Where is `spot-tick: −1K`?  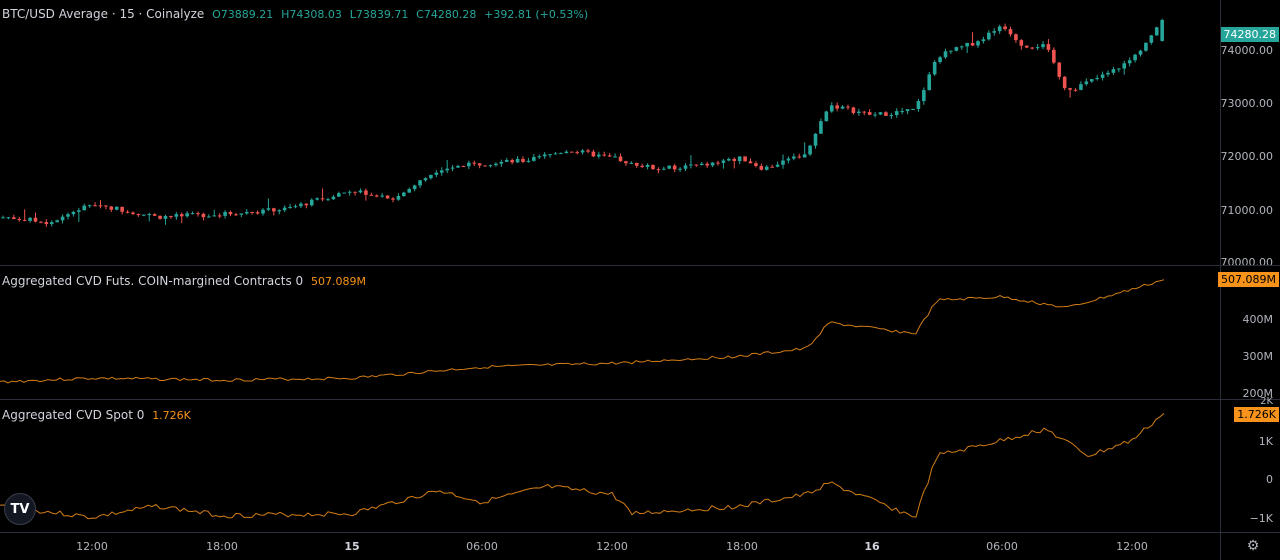 spot-tick: −1K is located at coordinates (1261, 518).